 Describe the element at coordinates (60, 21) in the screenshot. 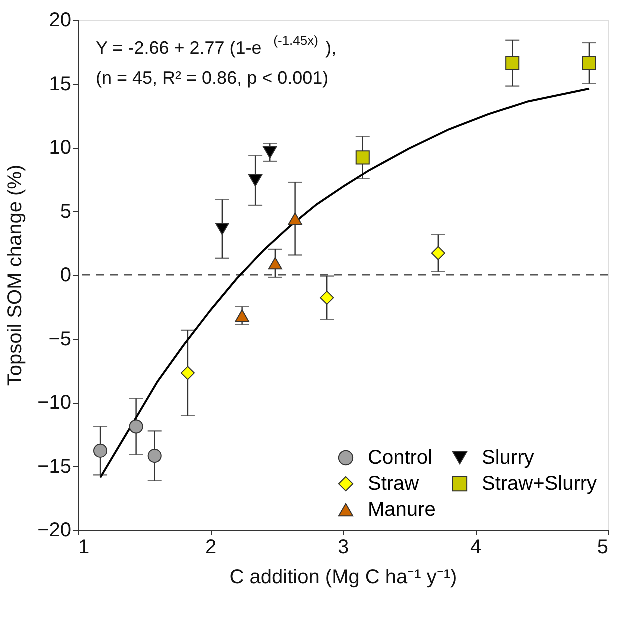

I see `y-tick-label: 20` at that location.